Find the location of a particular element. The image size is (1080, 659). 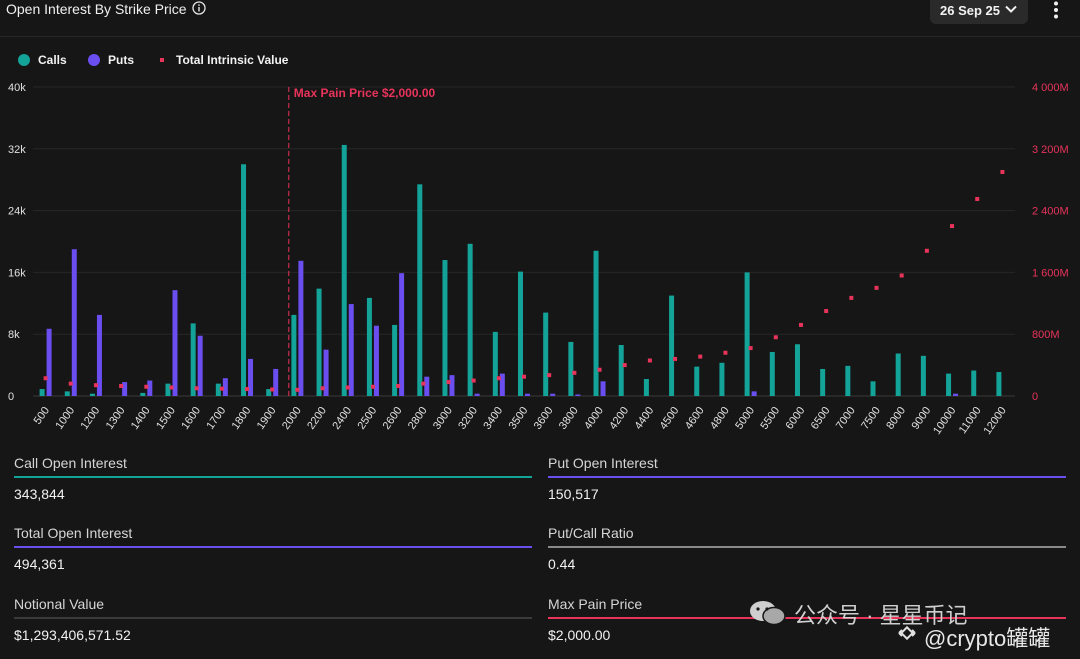

x-tick-label: 1300 is located at coordinates (116, 418).